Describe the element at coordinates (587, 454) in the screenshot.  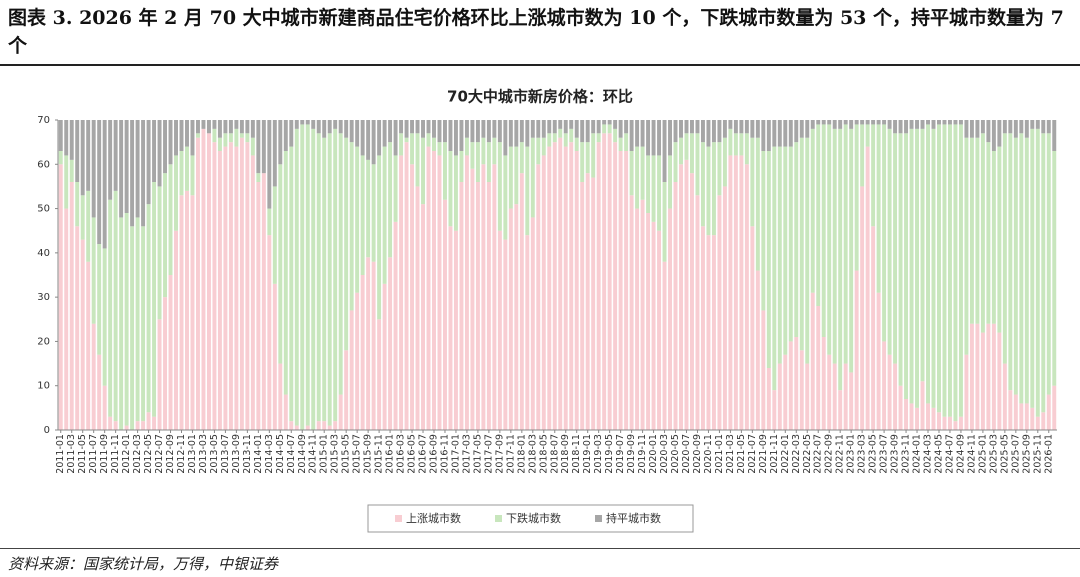
I see `x-tick-label: 2019-01` at that location.